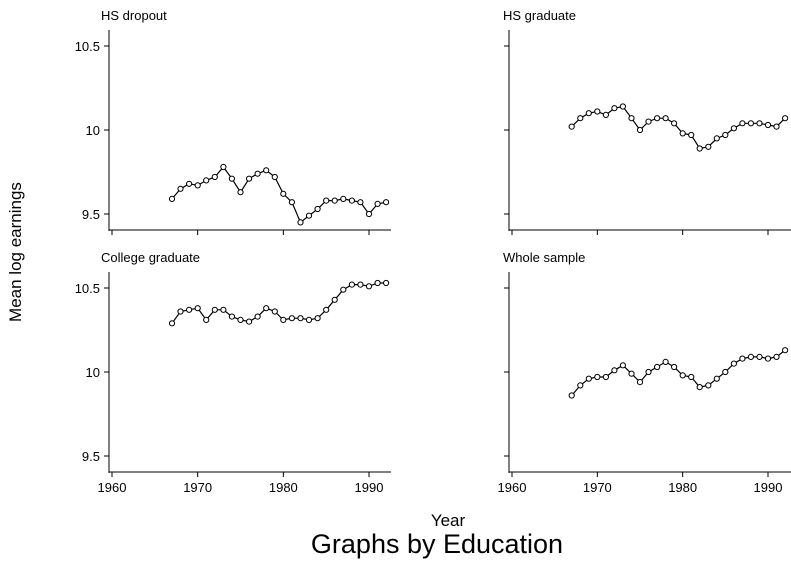  Describe the element at coordinates (544, 257) in the screenshot. I see `panel-title: Whole sample` at that location.